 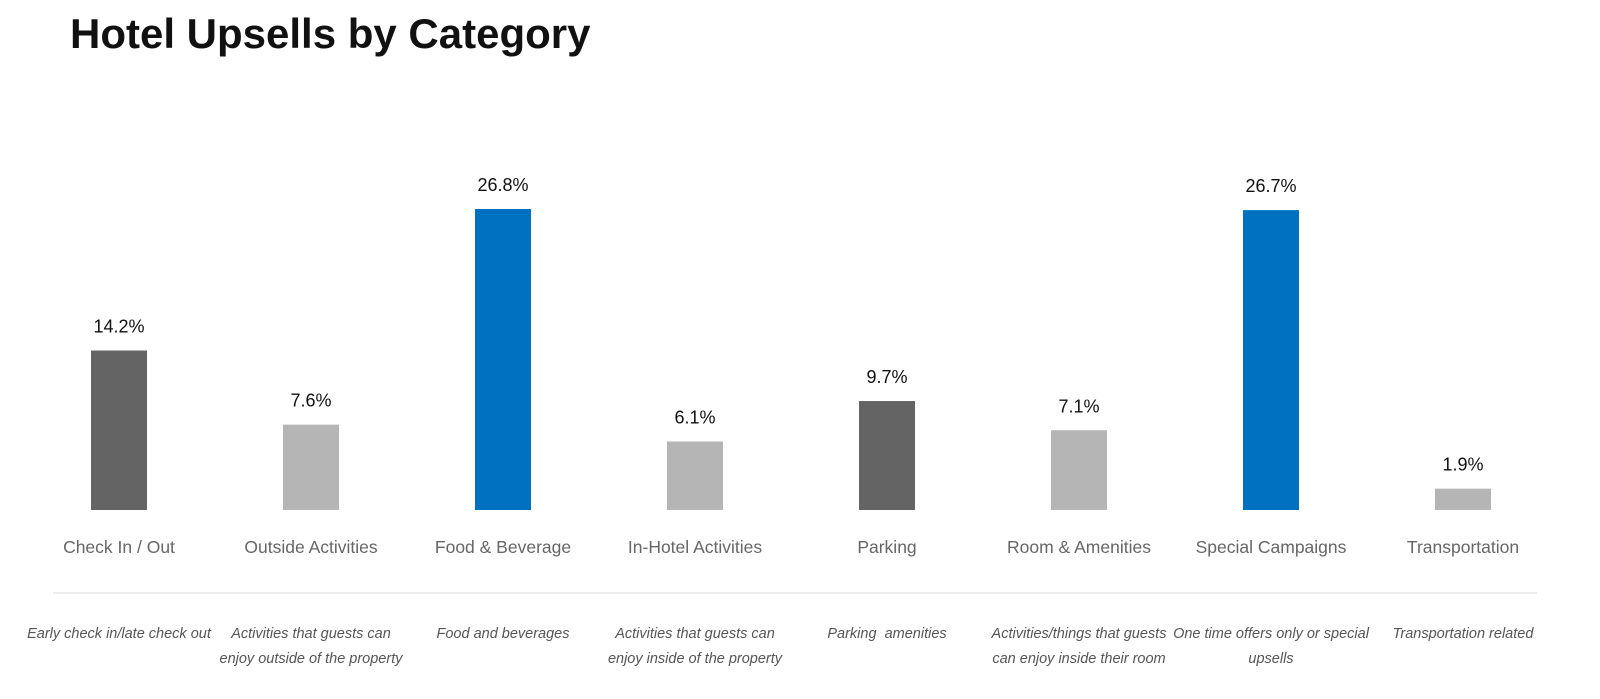 What do you see at coordinates (886, 547) in the screenshot?
I see `category-label: Parking` at bounding box center [886, 547].